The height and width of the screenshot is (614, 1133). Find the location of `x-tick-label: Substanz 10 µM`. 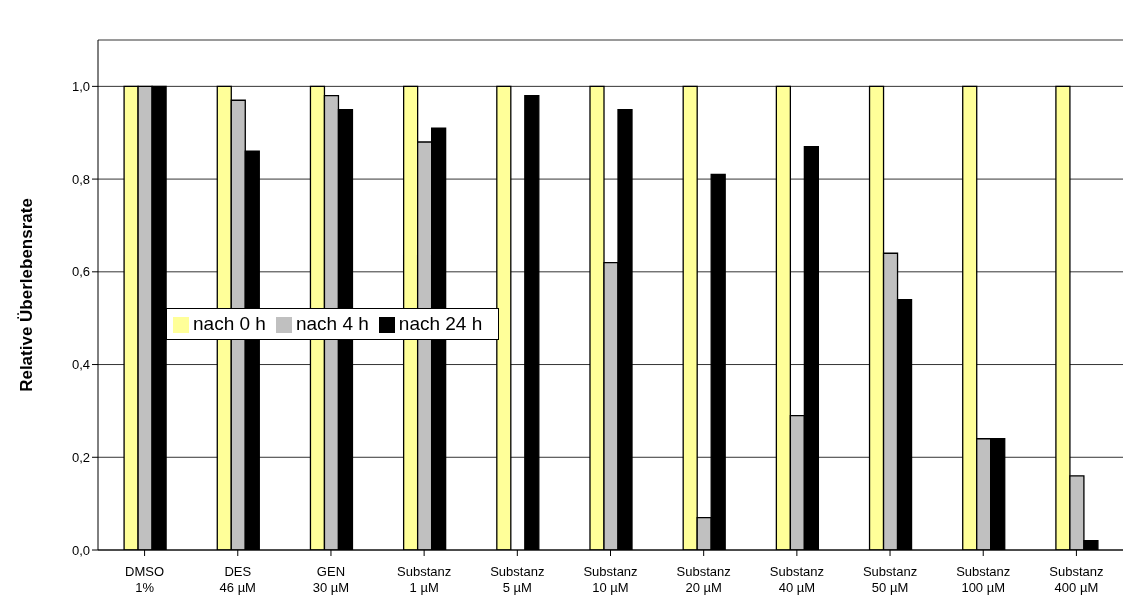

x-tick-label: Substanz 10 µM is located at coordinates (610, 579).